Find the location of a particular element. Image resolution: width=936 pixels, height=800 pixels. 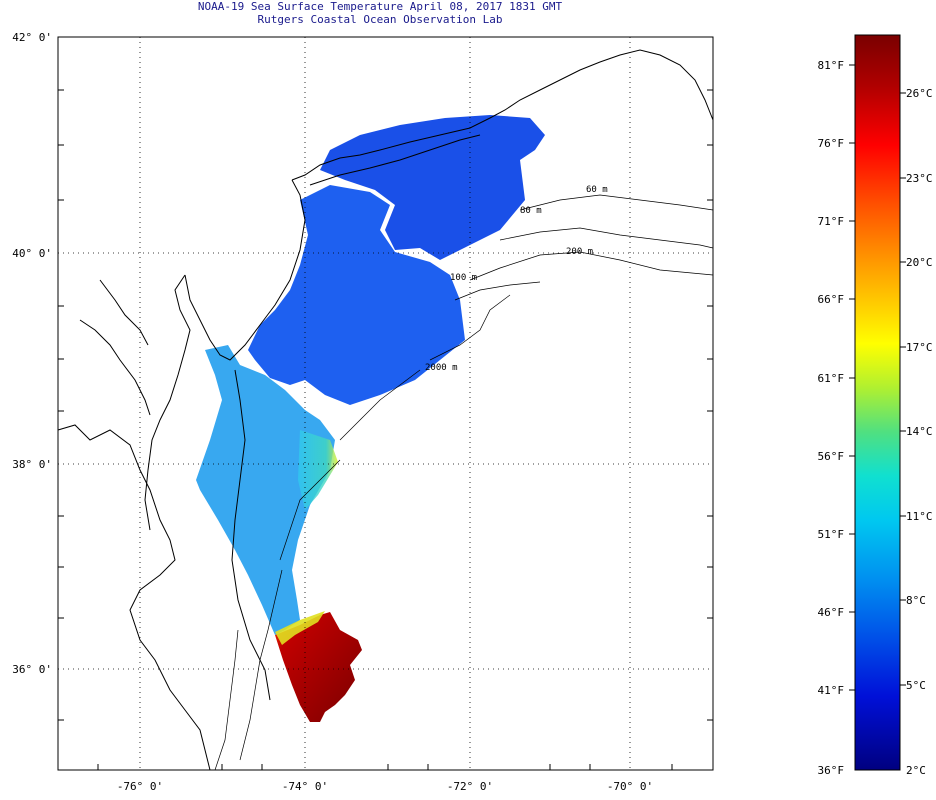

sst-south-swath is located at coordinates (265, 490).